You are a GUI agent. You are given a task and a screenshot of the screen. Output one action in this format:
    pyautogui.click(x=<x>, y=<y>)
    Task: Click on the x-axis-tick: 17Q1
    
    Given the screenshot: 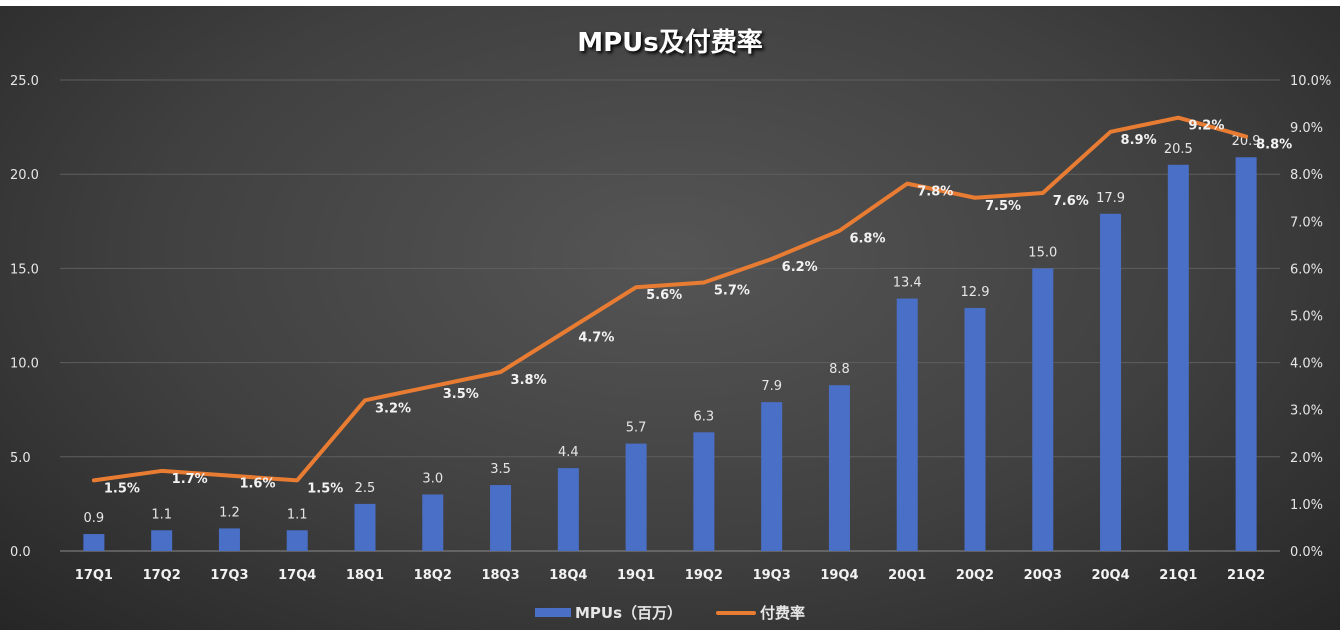 What is the action you would take?
    pyautogui.click(x=94, y=575)
    